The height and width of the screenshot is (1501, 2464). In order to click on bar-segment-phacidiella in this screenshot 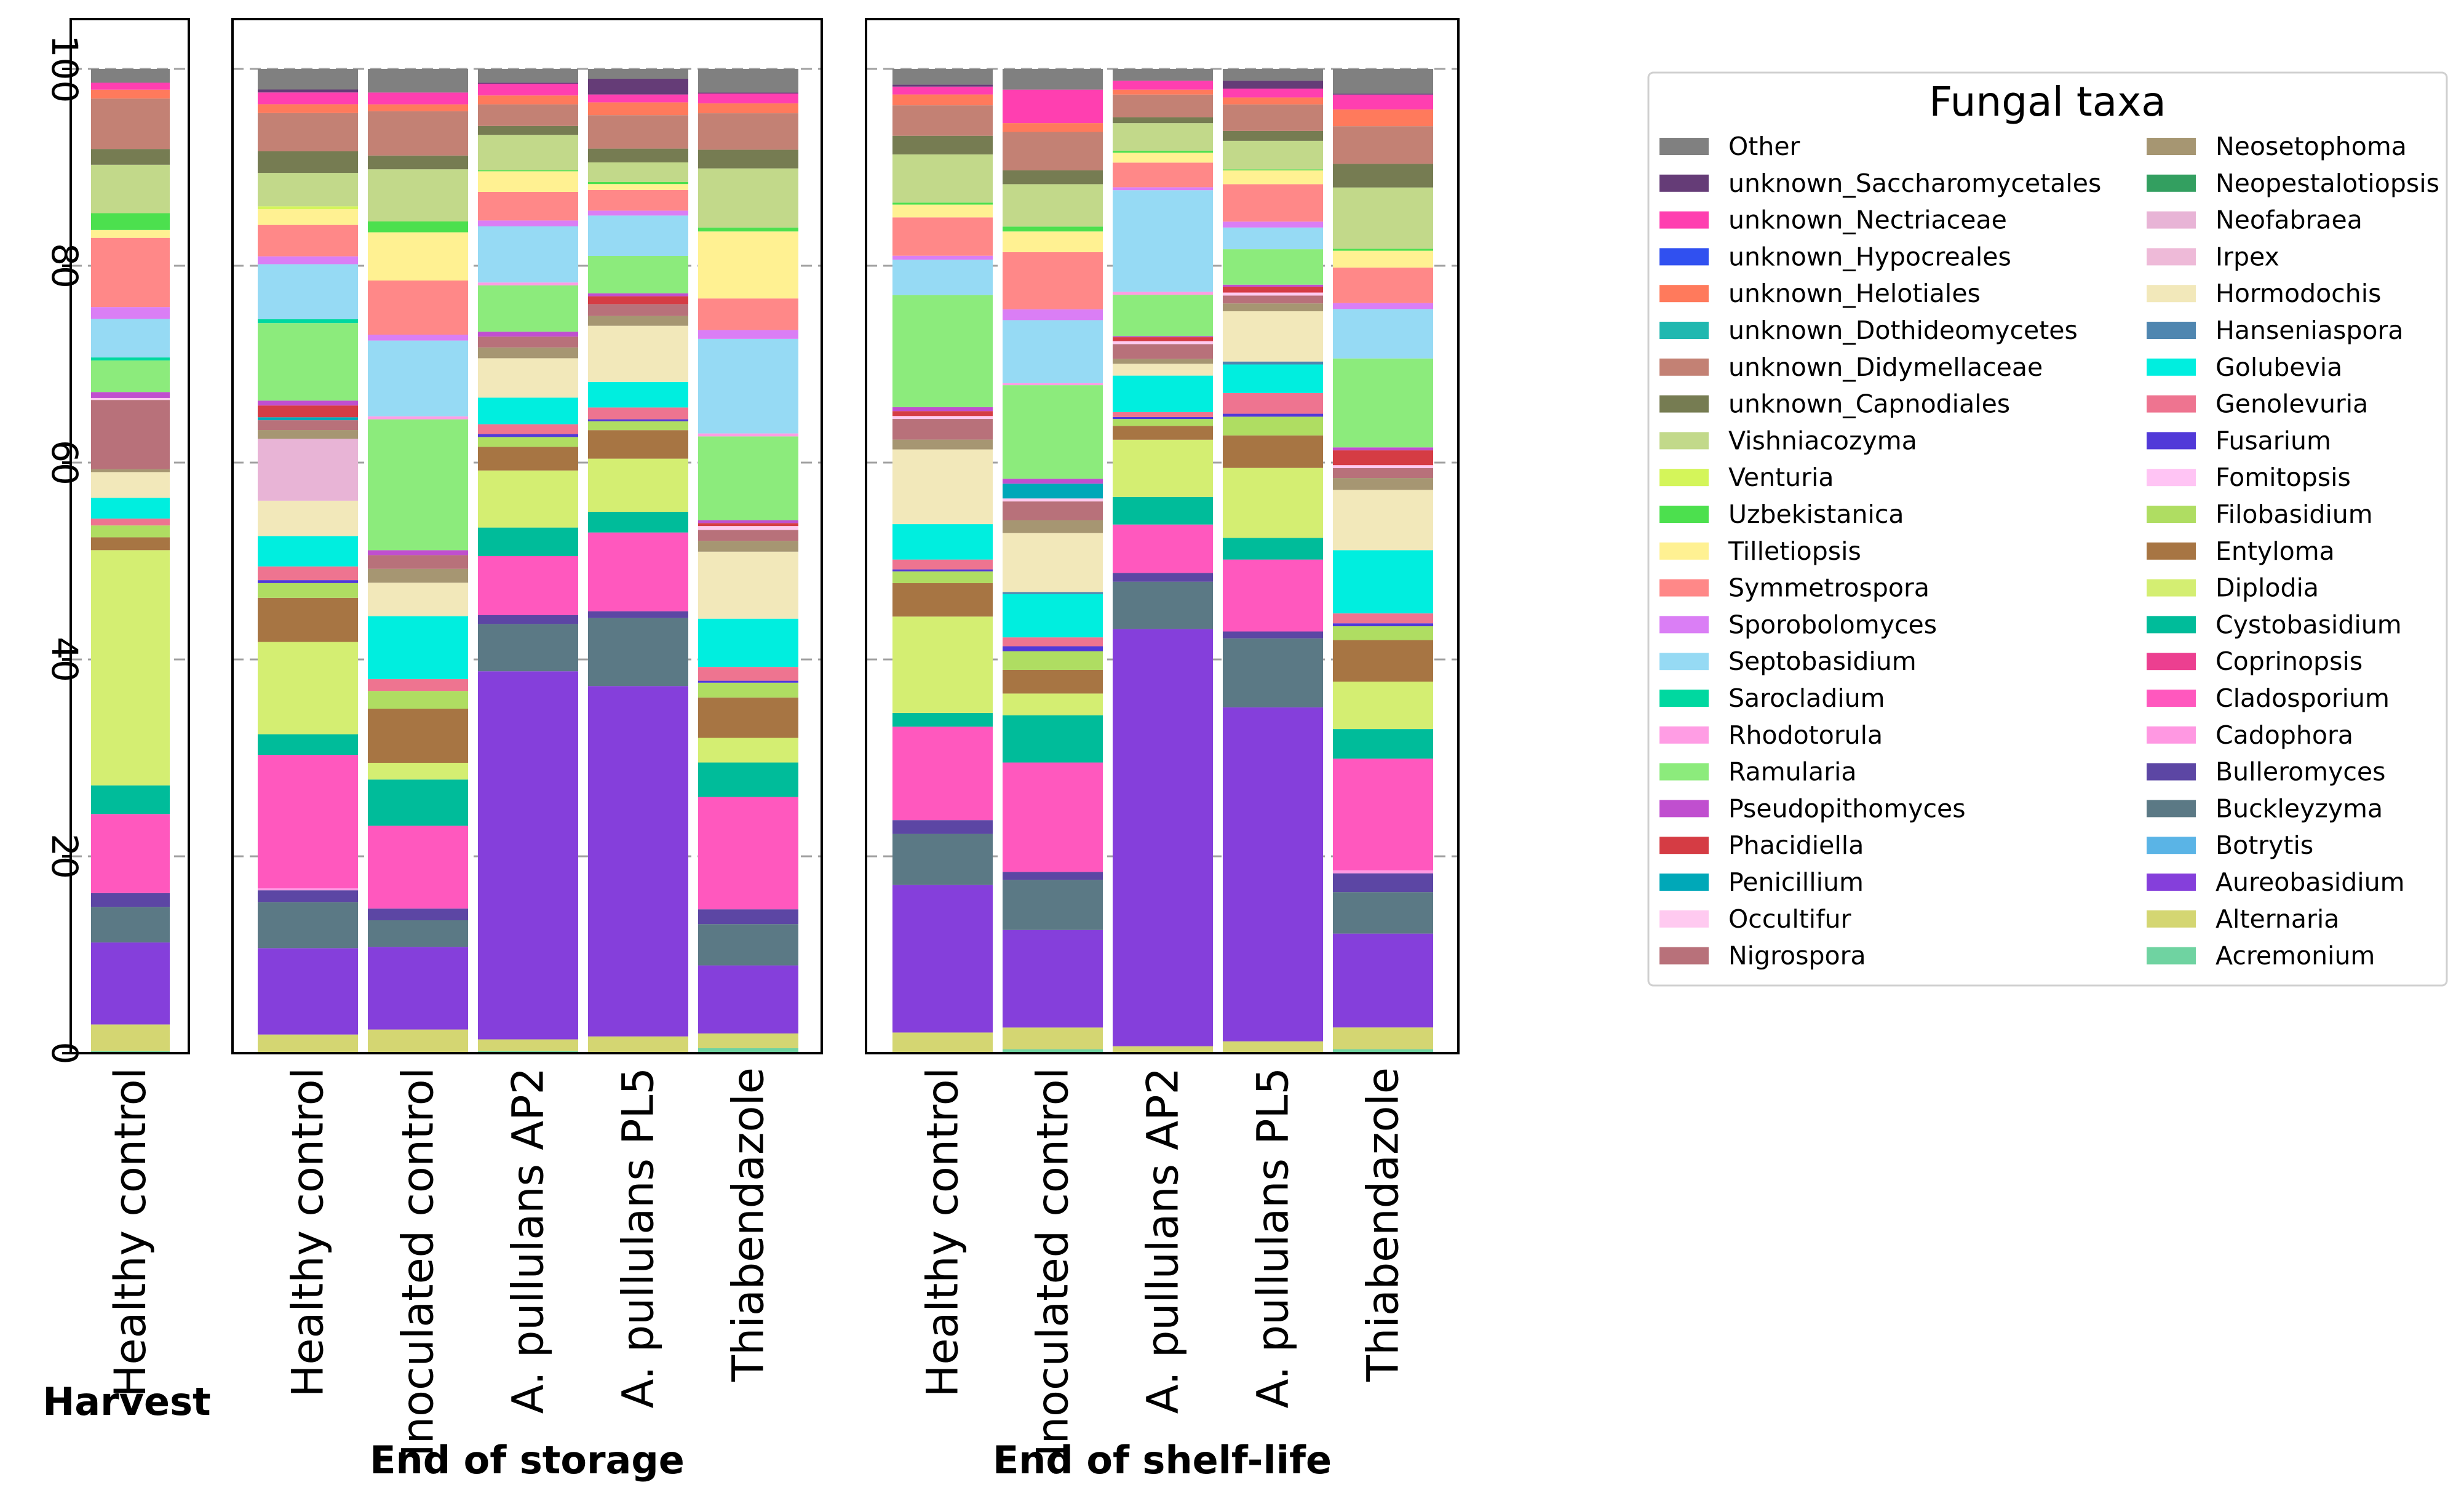, I will do `click(1273, 289)`.